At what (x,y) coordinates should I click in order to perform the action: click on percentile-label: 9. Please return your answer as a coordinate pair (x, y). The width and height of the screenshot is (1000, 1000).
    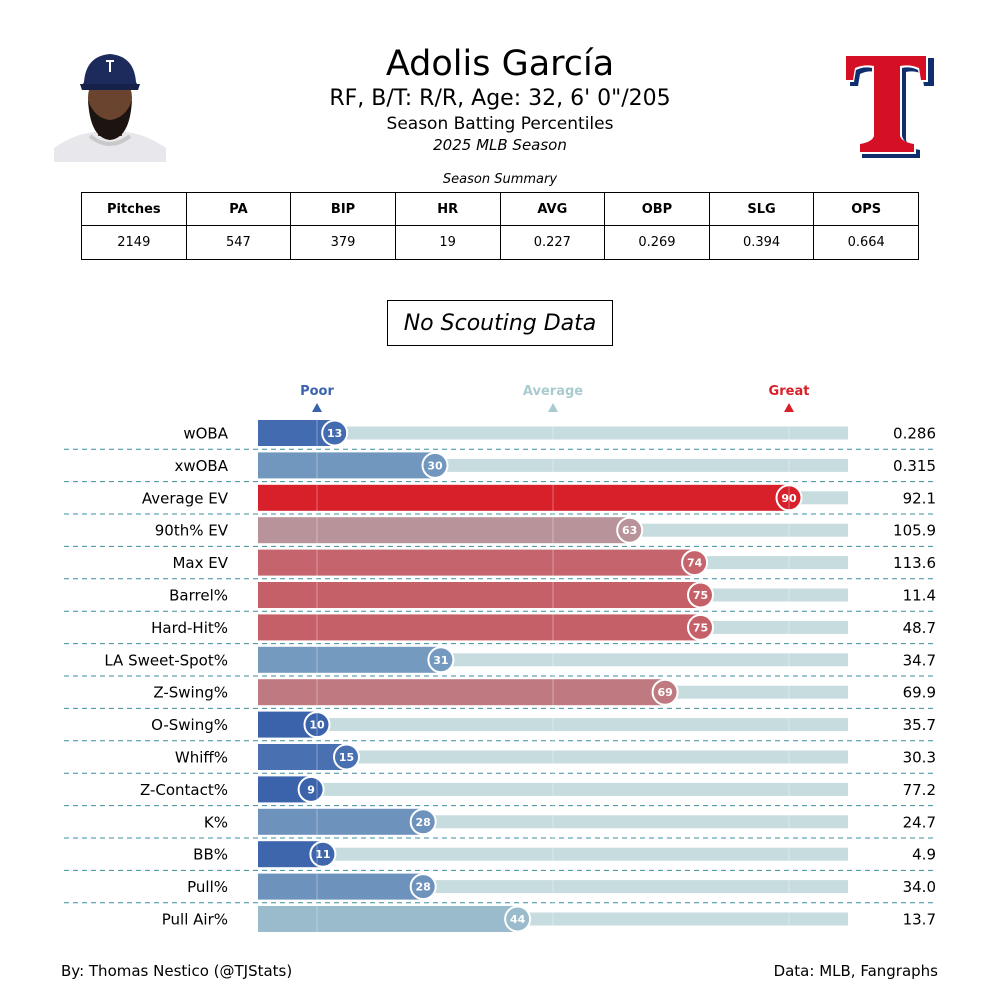
    Looking at the image, I should click on (311, 789).